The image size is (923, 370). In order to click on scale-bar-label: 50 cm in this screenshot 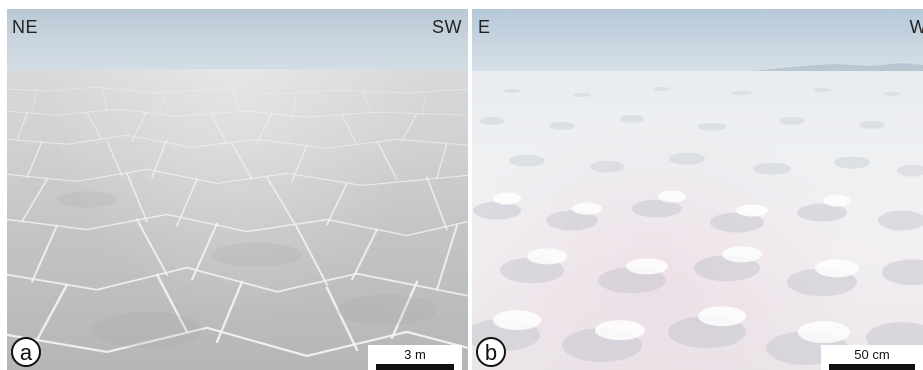, I will do `click(872, 354)`.